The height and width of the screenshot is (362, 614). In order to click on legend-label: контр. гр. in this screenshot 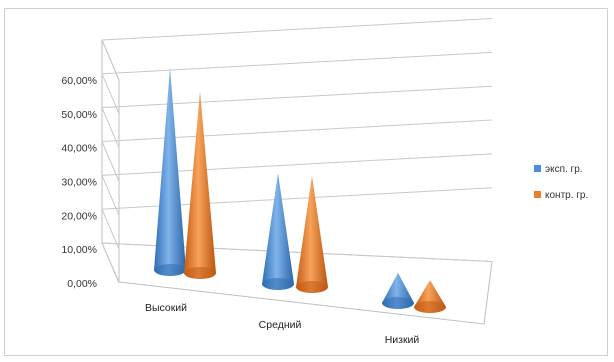, I will do `click(566, 195)`.